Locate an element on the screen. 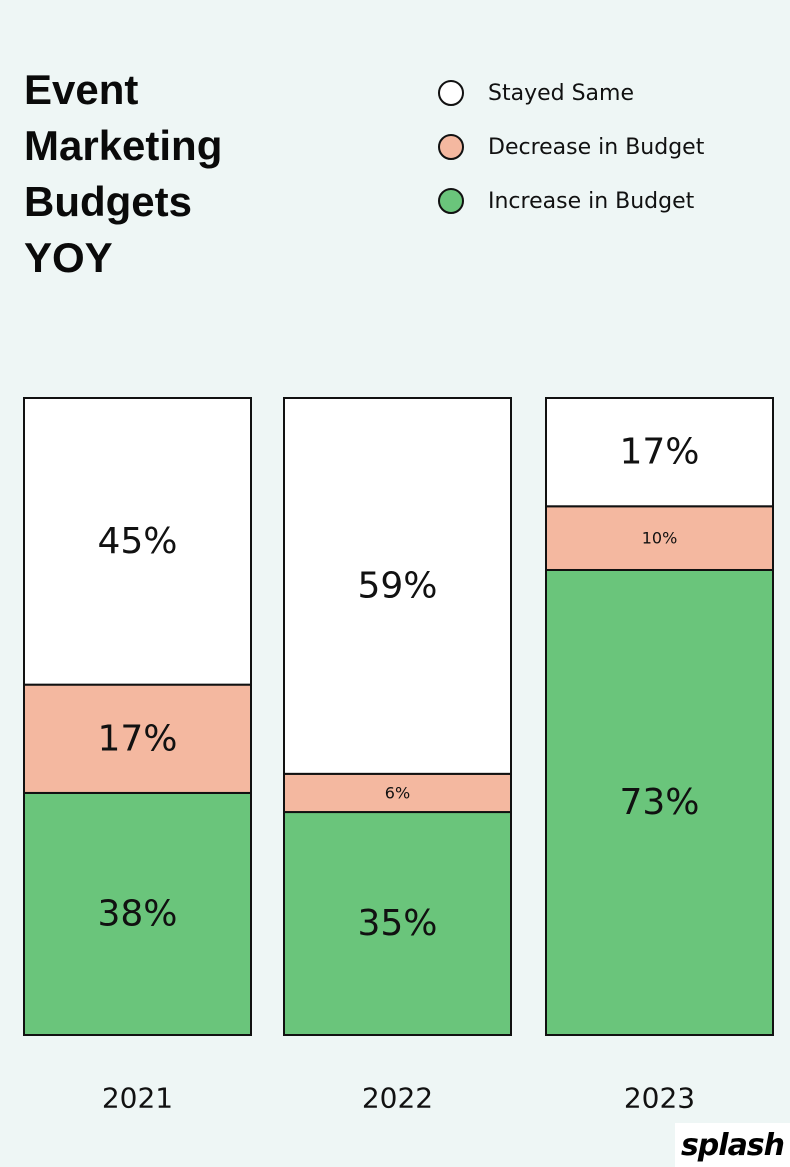  bar-segment-decrease-in-budget-2021 is located at coordinates (137, 738).